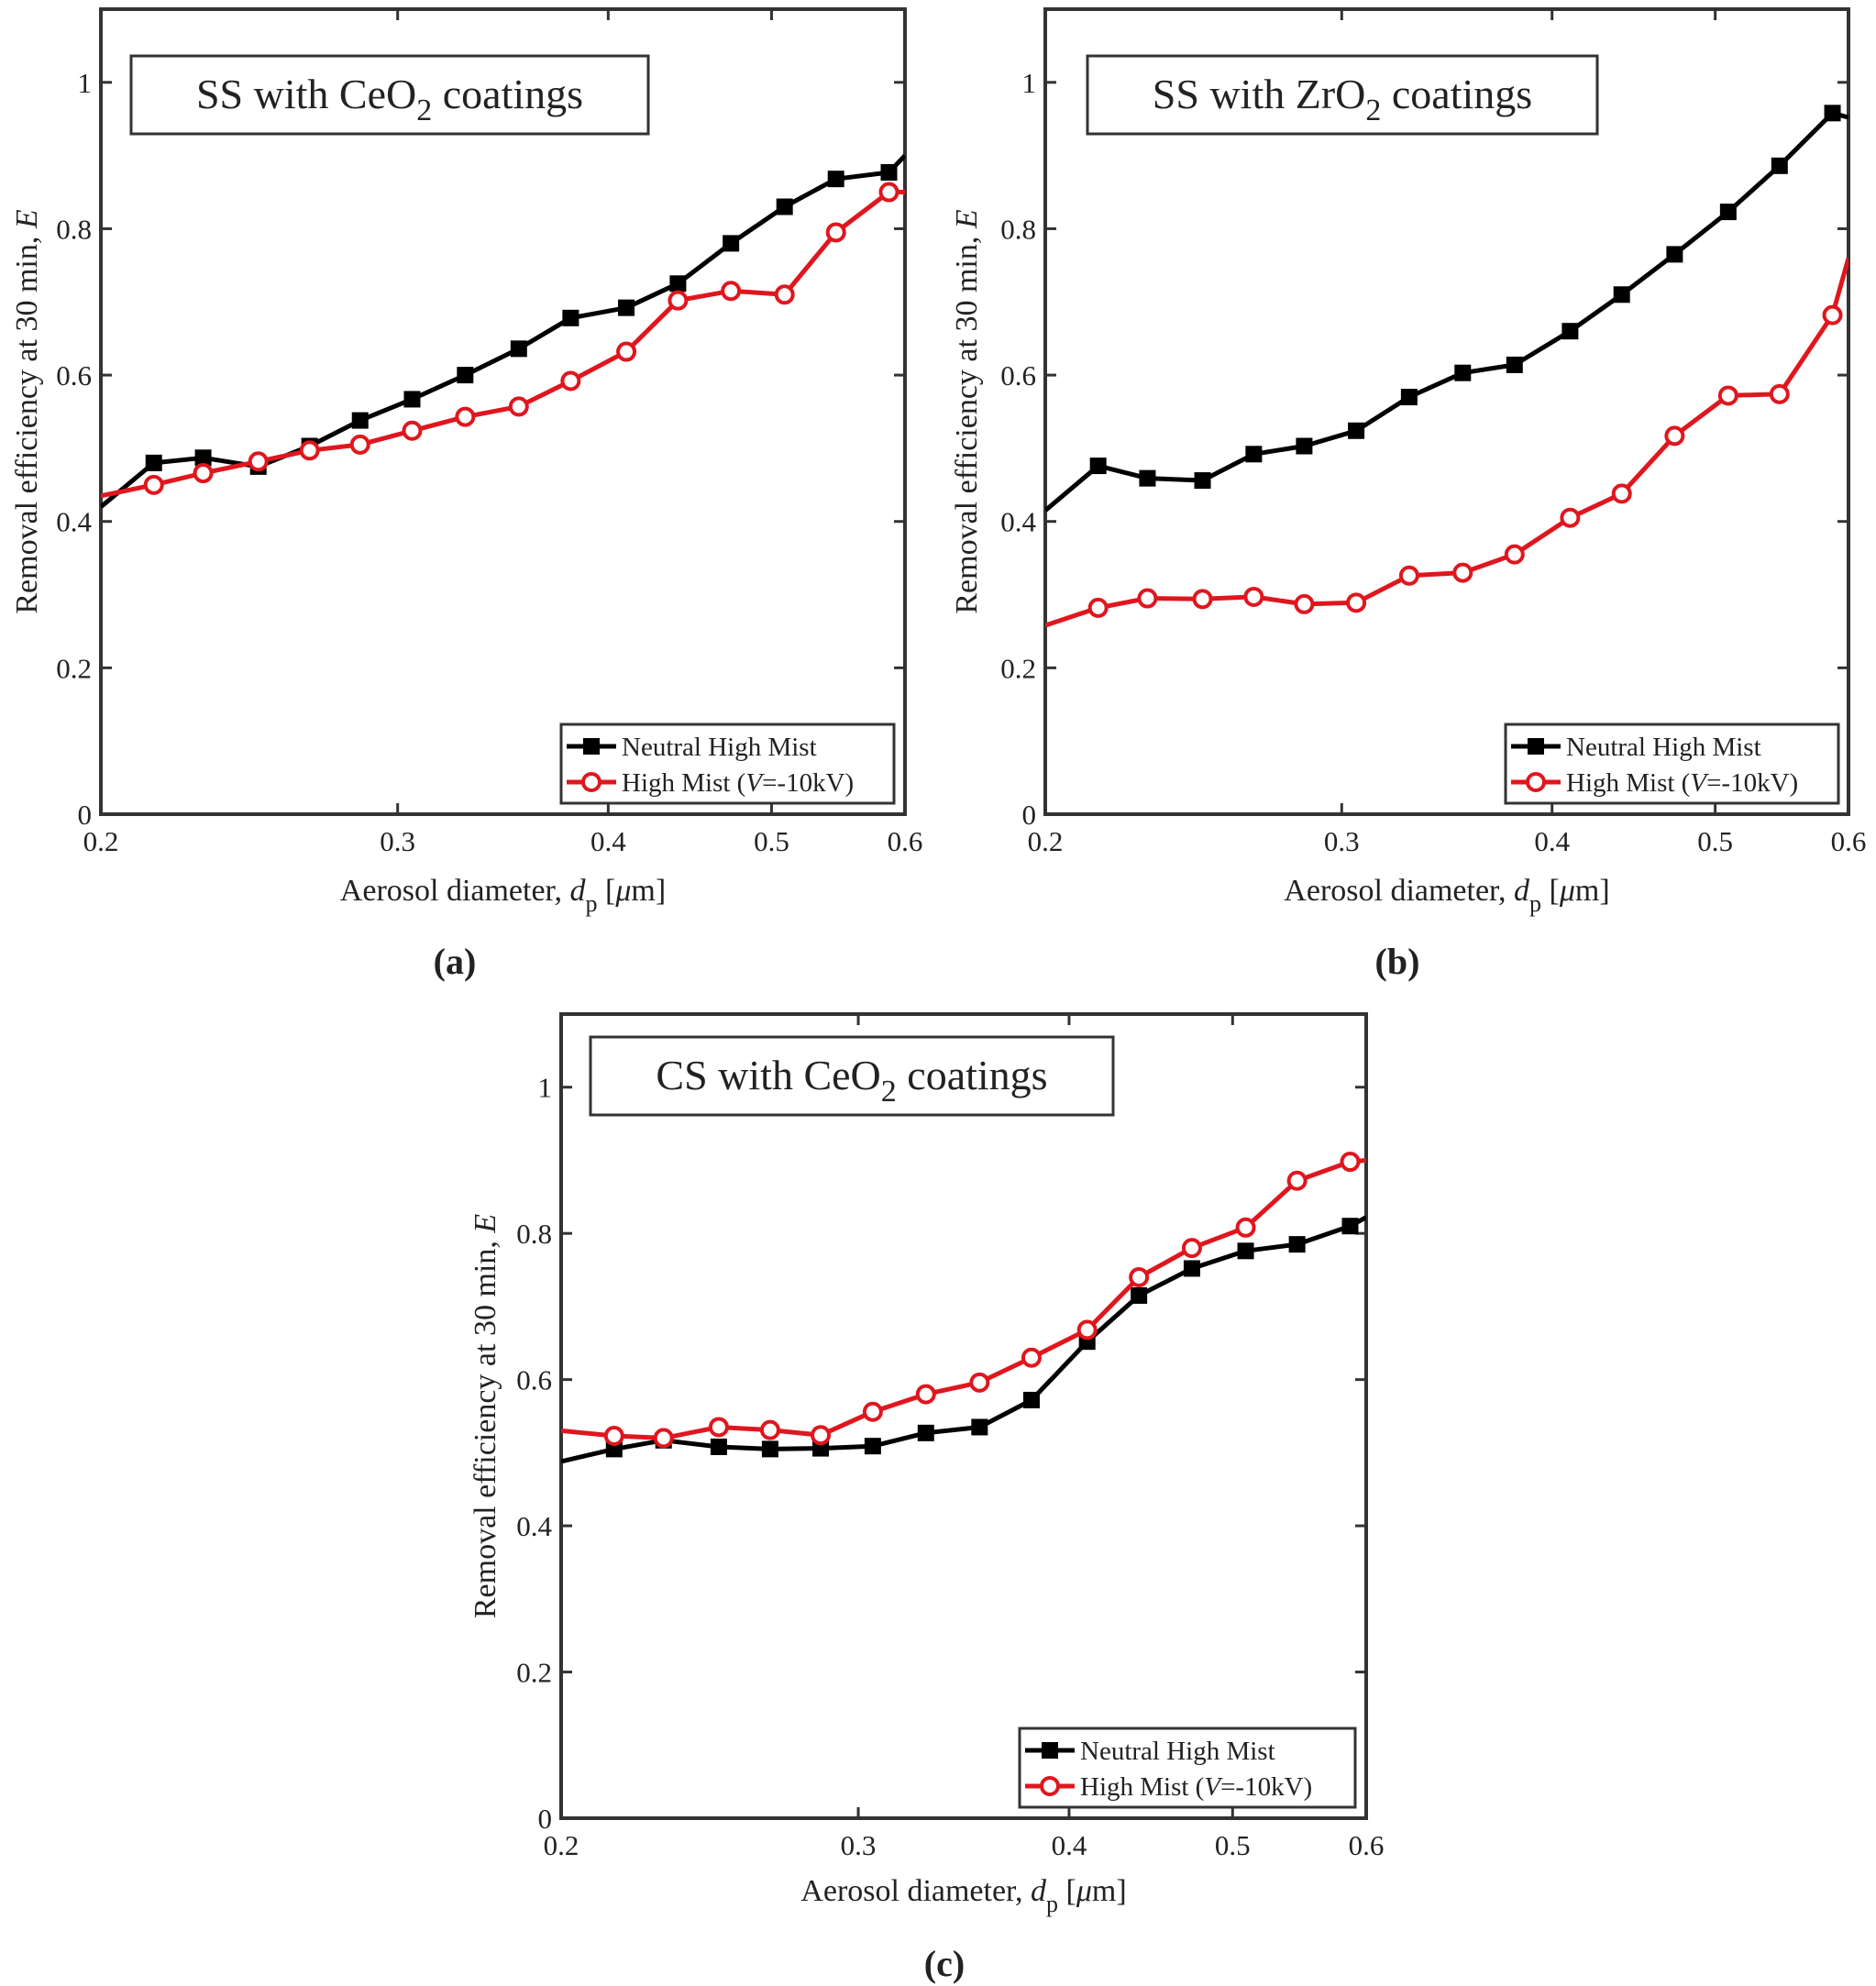 This screenshot has height=1986, width=1876. What do you see at coordinates (74, 522) in the screenshot?
I see `y-tick-label: 0.4` at bounding box center [74, 522].